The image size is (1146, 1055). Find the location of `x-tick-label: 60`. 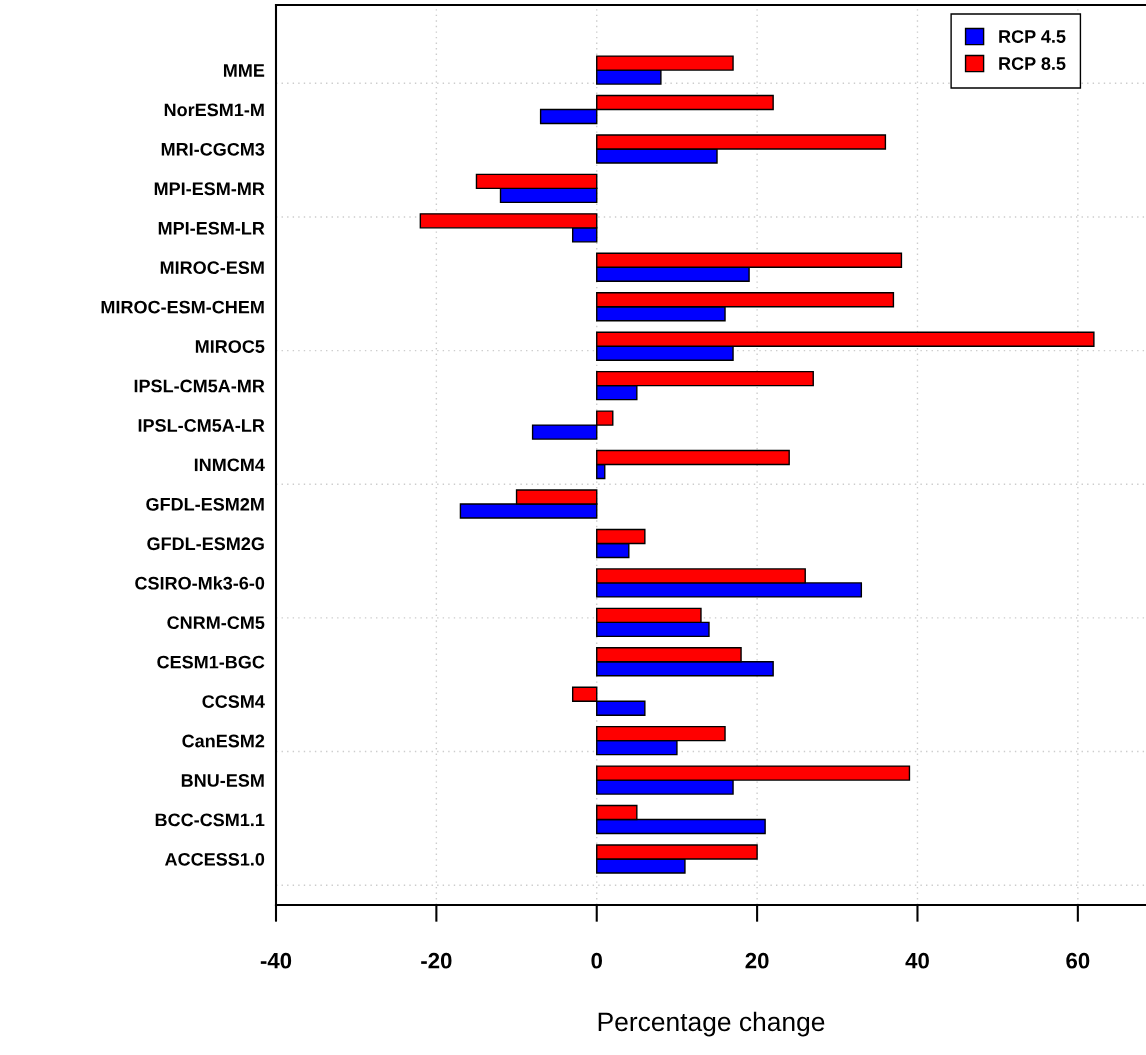

x-tick-label: 60 is located at coordinates (1078, 960).